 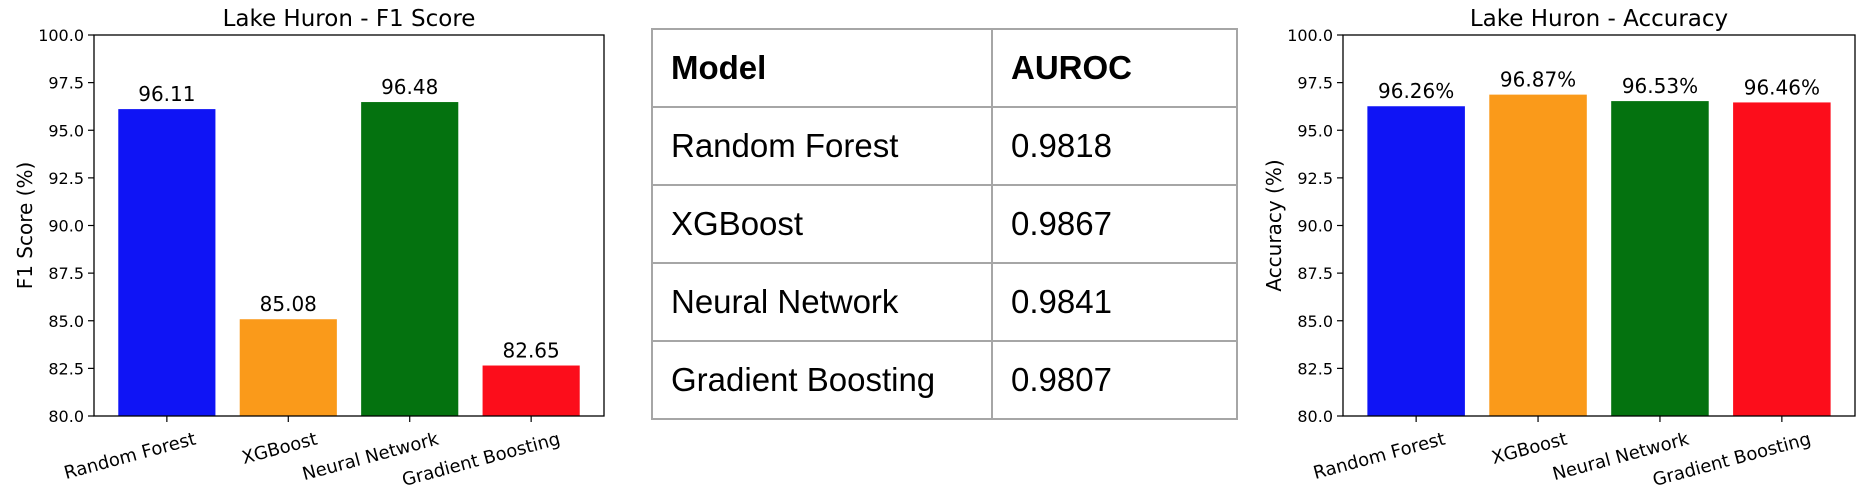 I want to click on data-label: 96.46%, so click(x=1782, y=87).